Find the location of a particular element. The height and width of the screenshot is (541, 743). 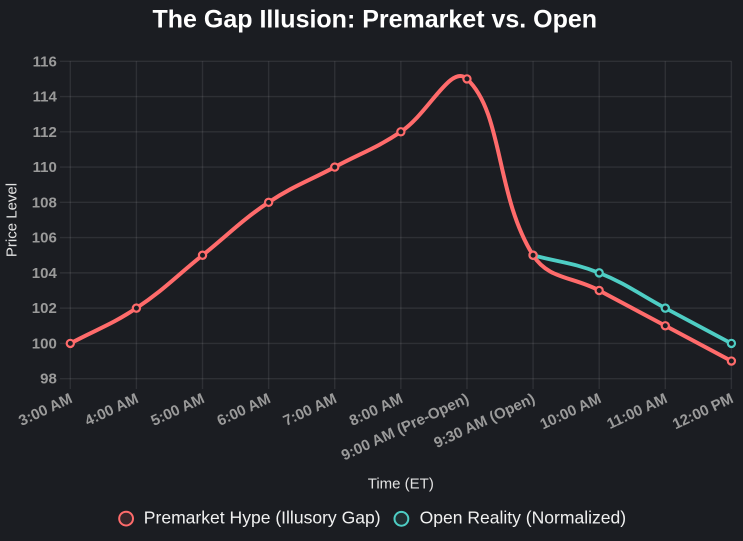

svg-text: 108 is located at coordinates (44, 202).